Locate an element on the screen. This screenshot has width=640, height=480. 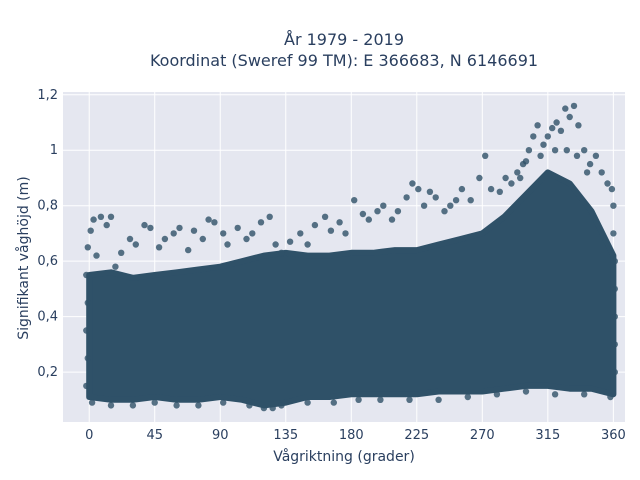
y-tick-label: 0,4 is located at coordinates (47, 317).